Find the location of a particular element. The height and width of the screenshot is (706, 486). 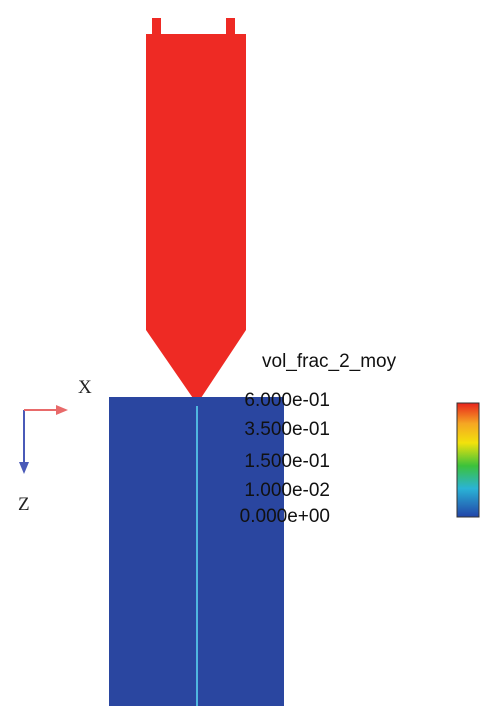

colorbar is located at coordinates (468, 460).